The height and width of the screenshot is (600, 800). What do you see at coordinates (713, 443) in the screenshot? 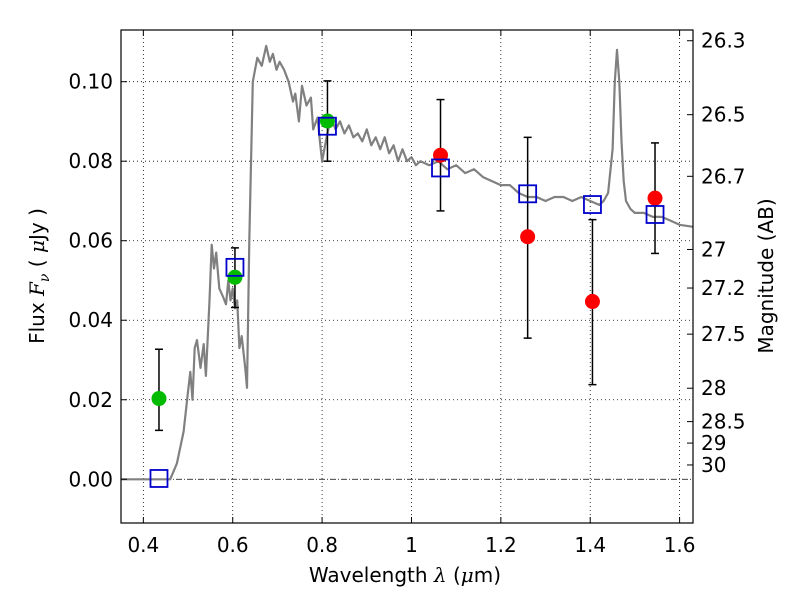
I see `y2-tick-label: 29` at bounding box center [713, 443].